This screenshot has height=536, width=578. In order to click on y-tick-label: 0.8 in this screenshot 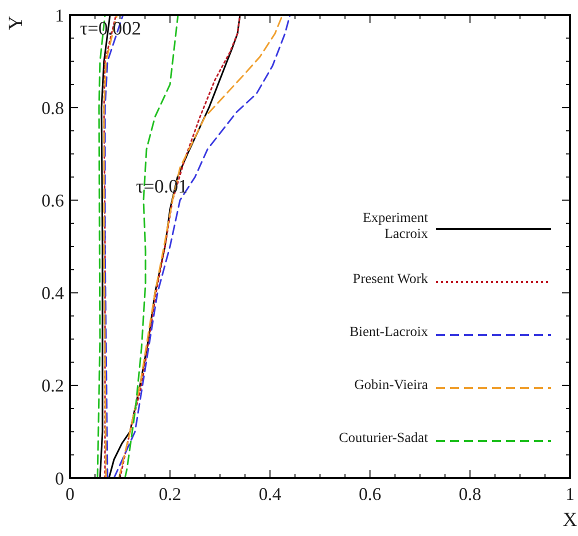, I will do `click(53, 108)`.